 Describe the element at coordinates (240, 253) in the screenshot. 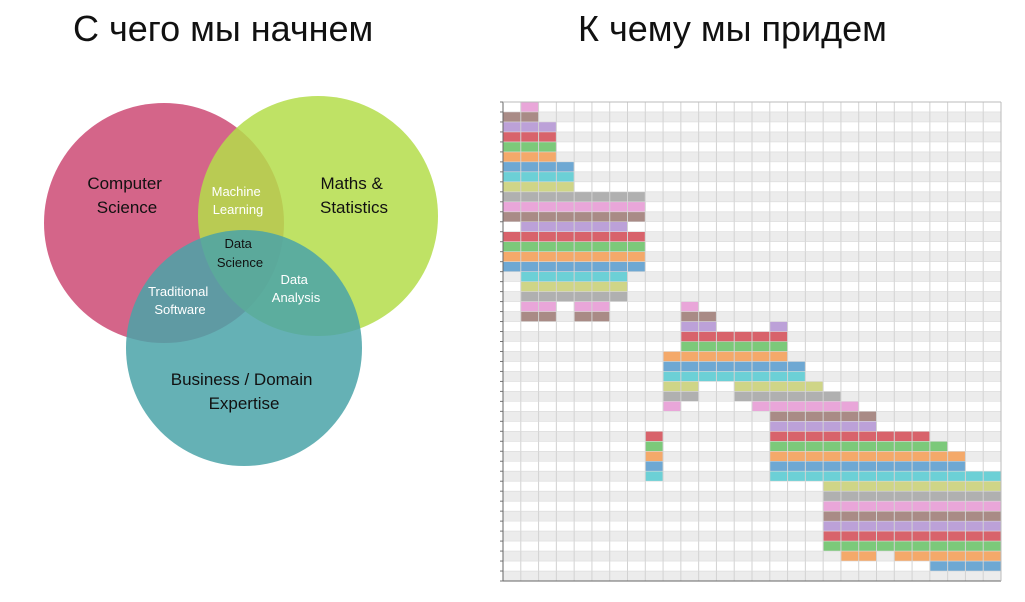

I see `label-data-science: Data Science` at that location.